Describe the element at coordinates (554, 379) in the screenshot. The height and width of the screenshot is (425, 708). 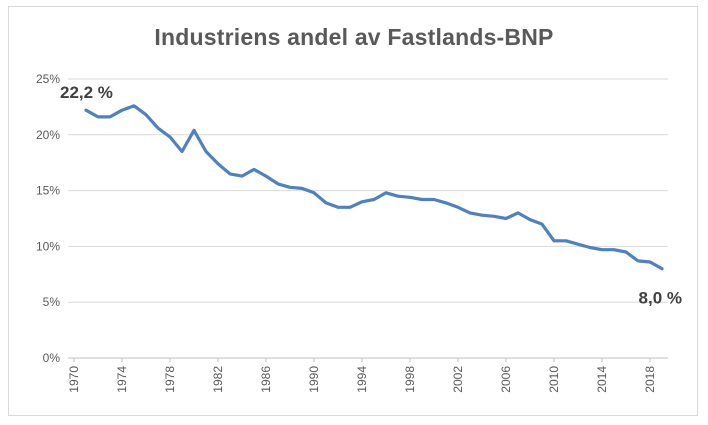
I see `x-tick-label: 2010` at that location.